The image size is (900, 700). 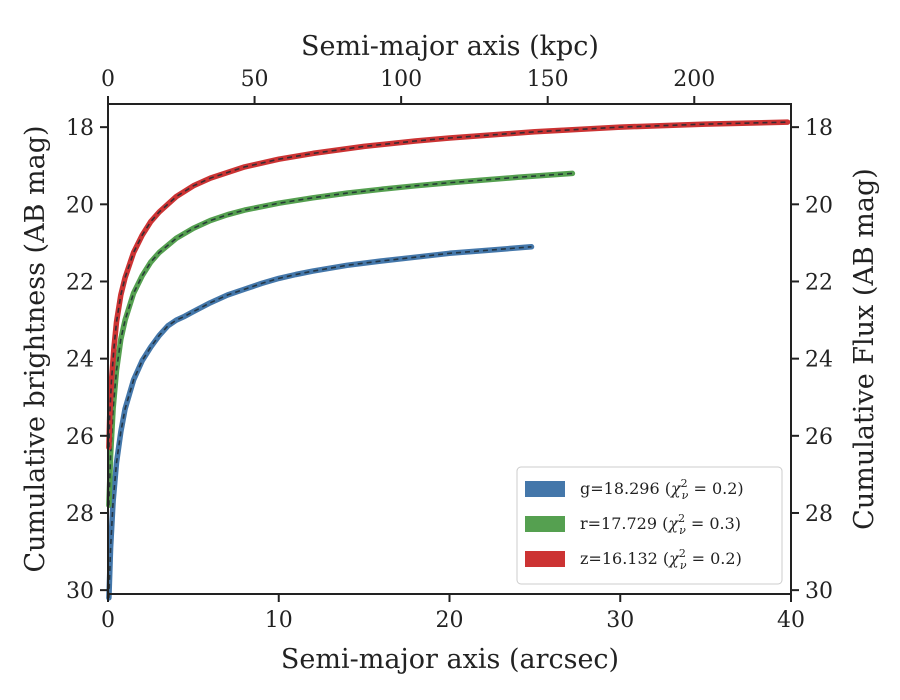 What do you see at coordinates (819, 128) in the screenshot?
I see `right-y-tick-label: 18` at bounding box center [819, 128].